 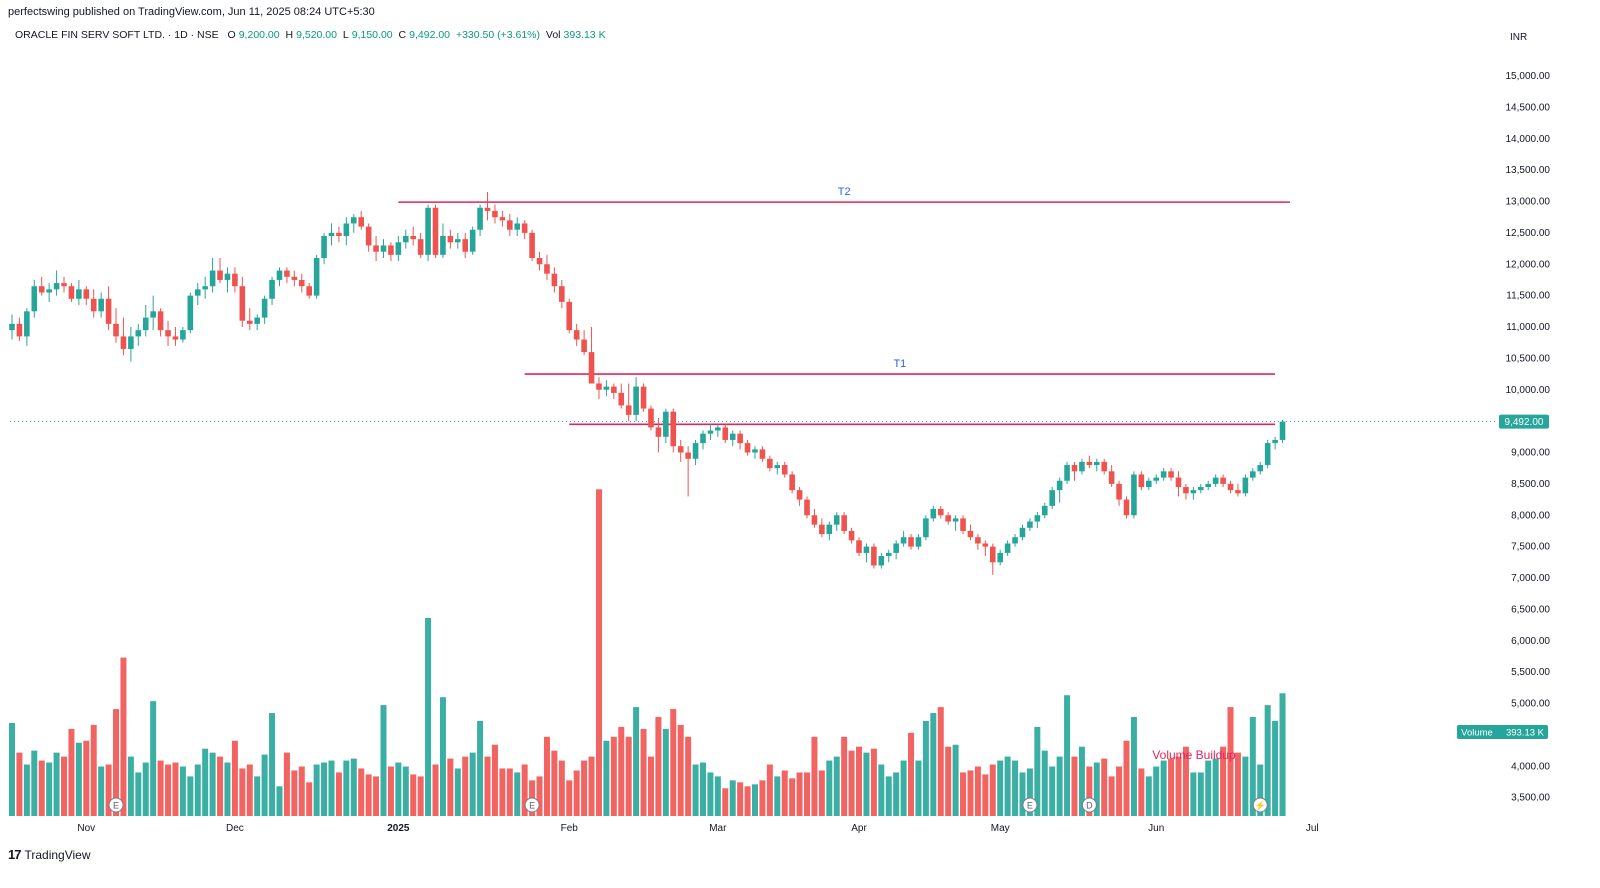 I want to click on price-tick-label: 8,000.00, so click(x=1530, y=515).